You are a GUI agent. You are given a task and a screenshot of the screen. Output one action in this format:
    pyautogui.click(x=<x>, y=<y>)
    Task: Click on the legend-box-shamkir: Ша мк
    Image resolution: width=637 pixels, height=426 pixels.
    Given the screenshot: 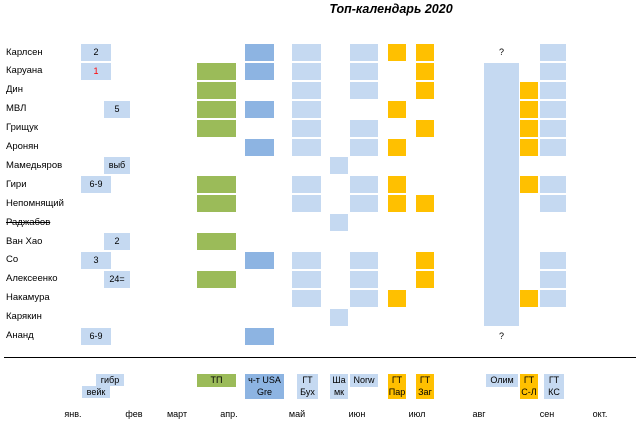 What is the action you would take?
    pyautogui.click(x=339, y=386)
    